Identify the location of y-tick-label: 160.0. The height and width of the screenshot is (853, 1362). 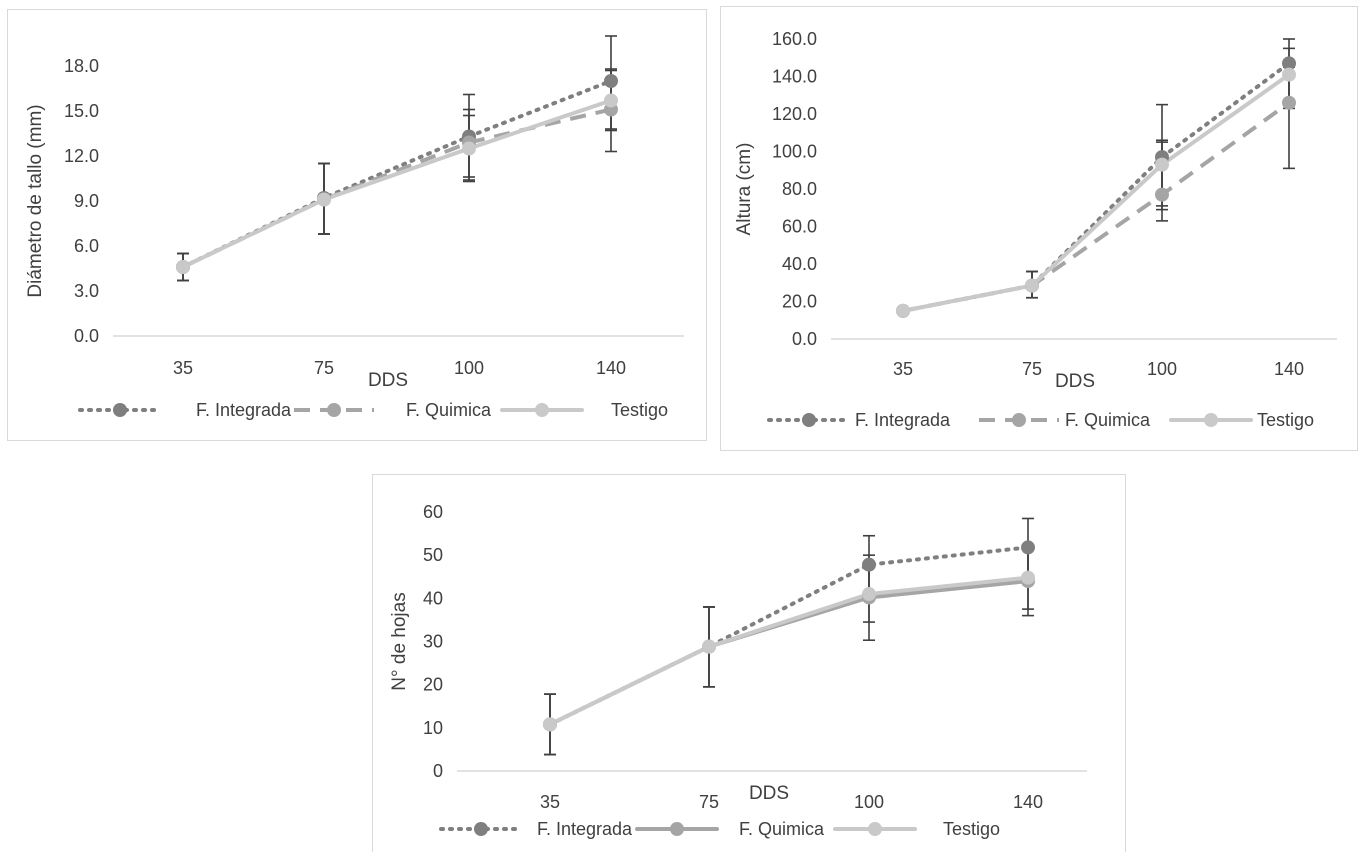
(794, 39).